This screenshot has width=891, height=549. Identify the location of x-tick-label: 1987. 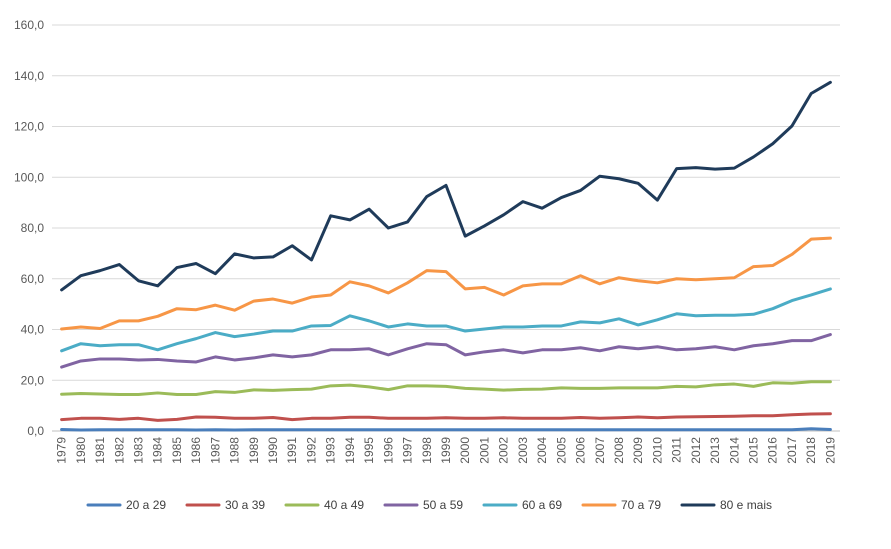
(215, 450).